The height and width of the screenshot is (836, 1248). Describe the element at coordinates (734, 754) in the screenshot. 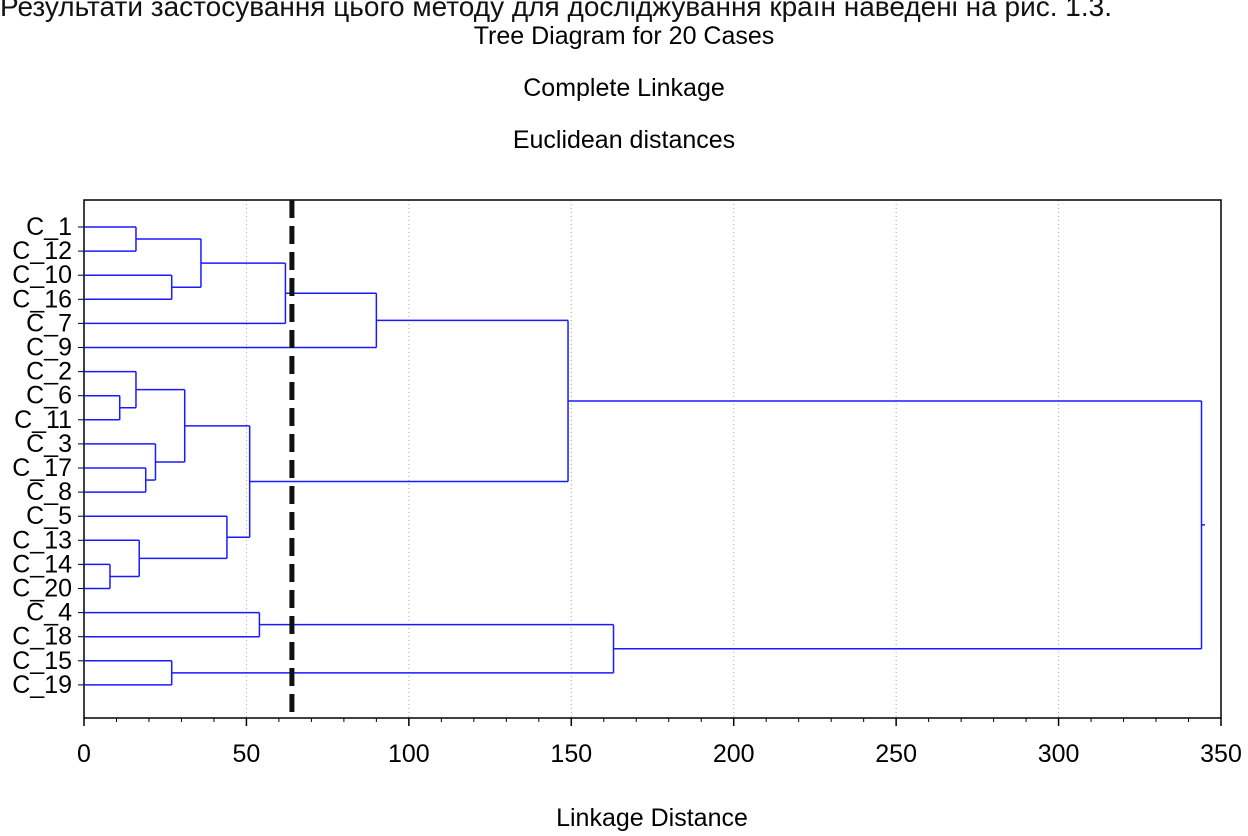

I see `x-tick-label-200: 200` at that location.